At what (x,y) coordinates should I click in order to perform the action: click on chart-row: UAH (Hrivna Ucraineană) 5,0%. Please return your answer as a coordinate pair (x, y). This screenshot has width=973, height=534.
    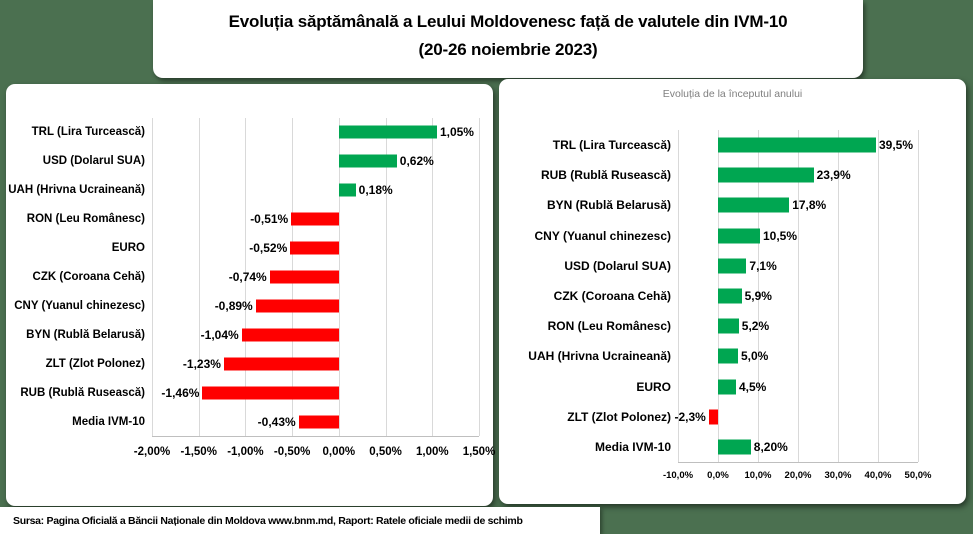
    Looking at the image, I should click on (708, 356).